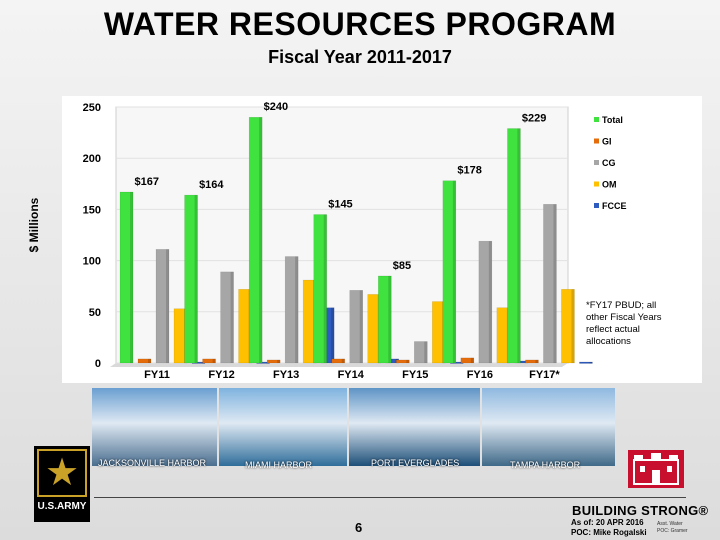  What do you see at coordinates (152, 463) in the screenshot?
I see `photo-label-jacksonville: JACKSONVILLE HARBOR` at bounding box center [152, 463].